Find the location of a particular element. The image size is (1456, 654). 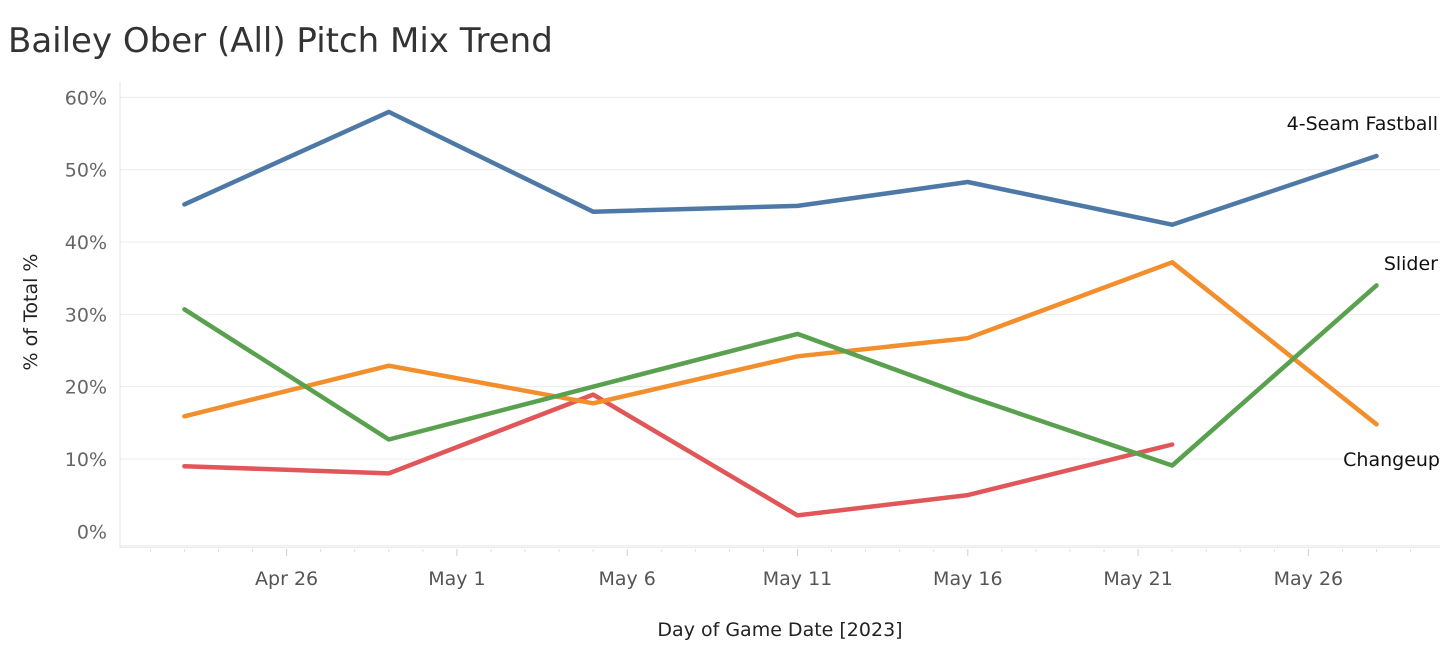

x-axis-ticks: Apr 26 May 1 May 6 May 11 May 16 May 21 May 26 is located at coordinates (780, 569).